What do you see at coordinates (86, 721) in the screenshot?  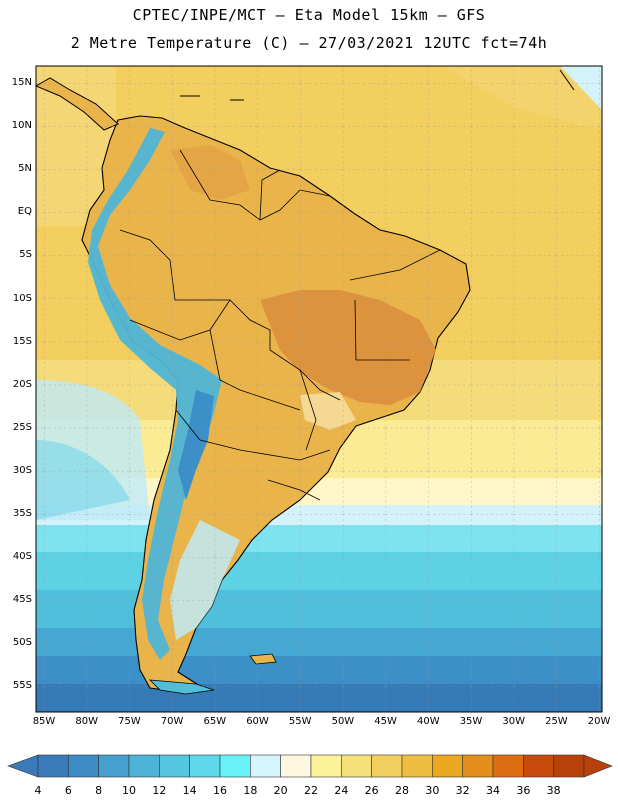 I see `lon-label: 80W` at bounding box center [86, 721].